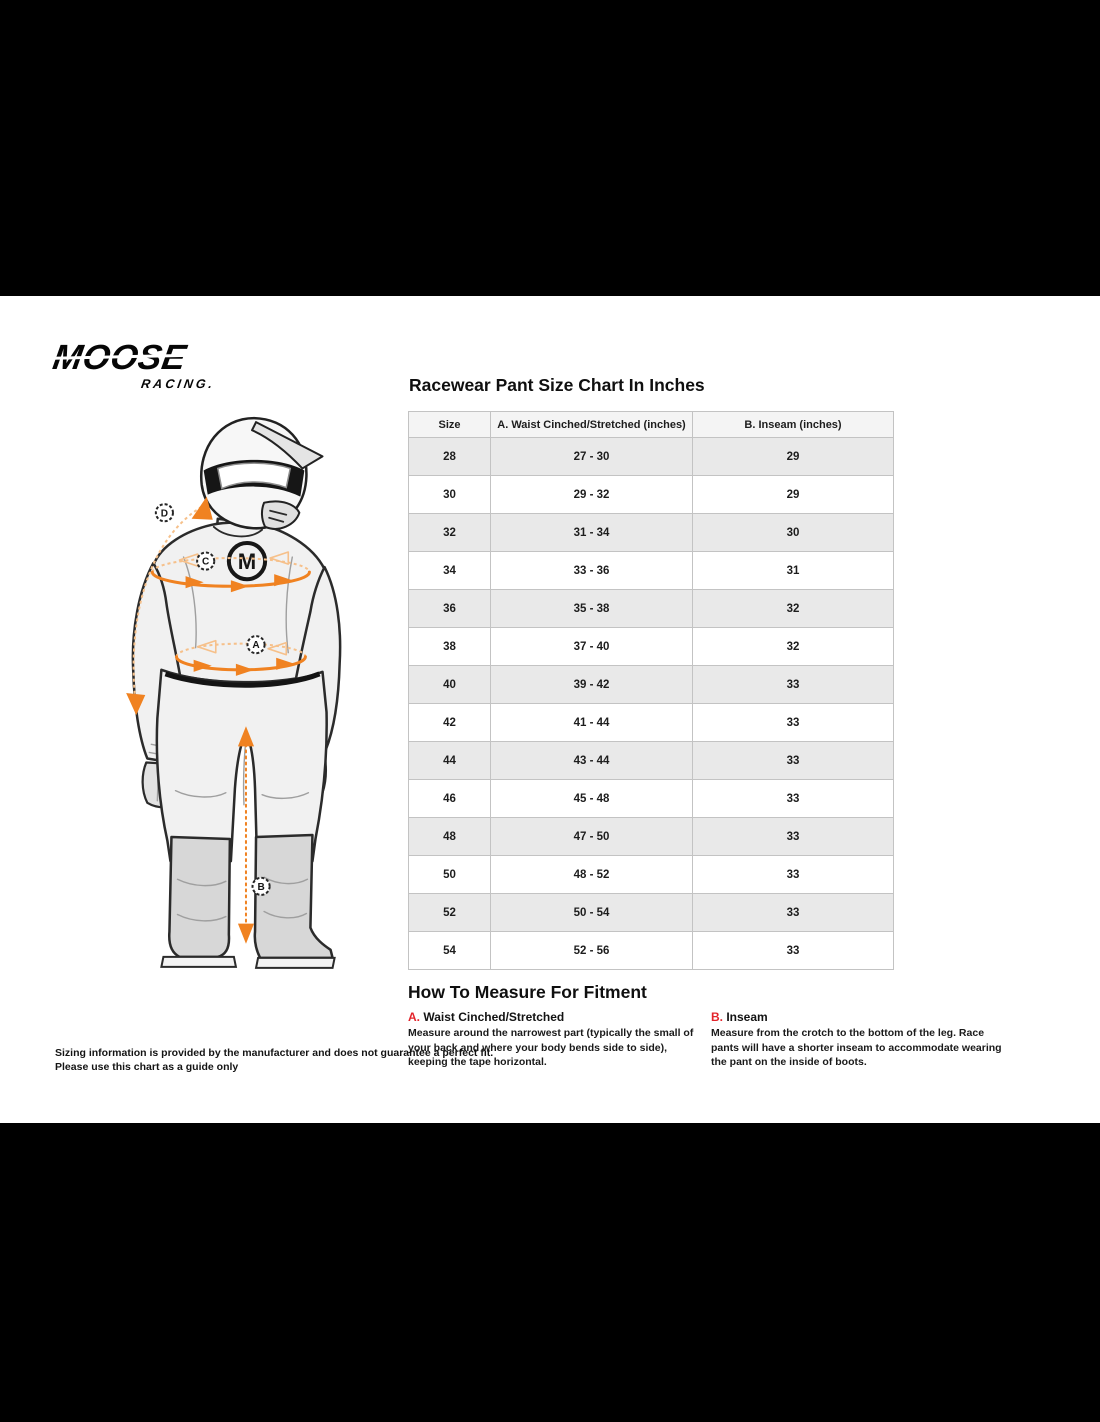 Image resolution: width=1100 pixels, height=1422 pixels. Describe the element at coordinates (591, 456) in the screenshot. I see `table-cell: 27 - 30` at that location.